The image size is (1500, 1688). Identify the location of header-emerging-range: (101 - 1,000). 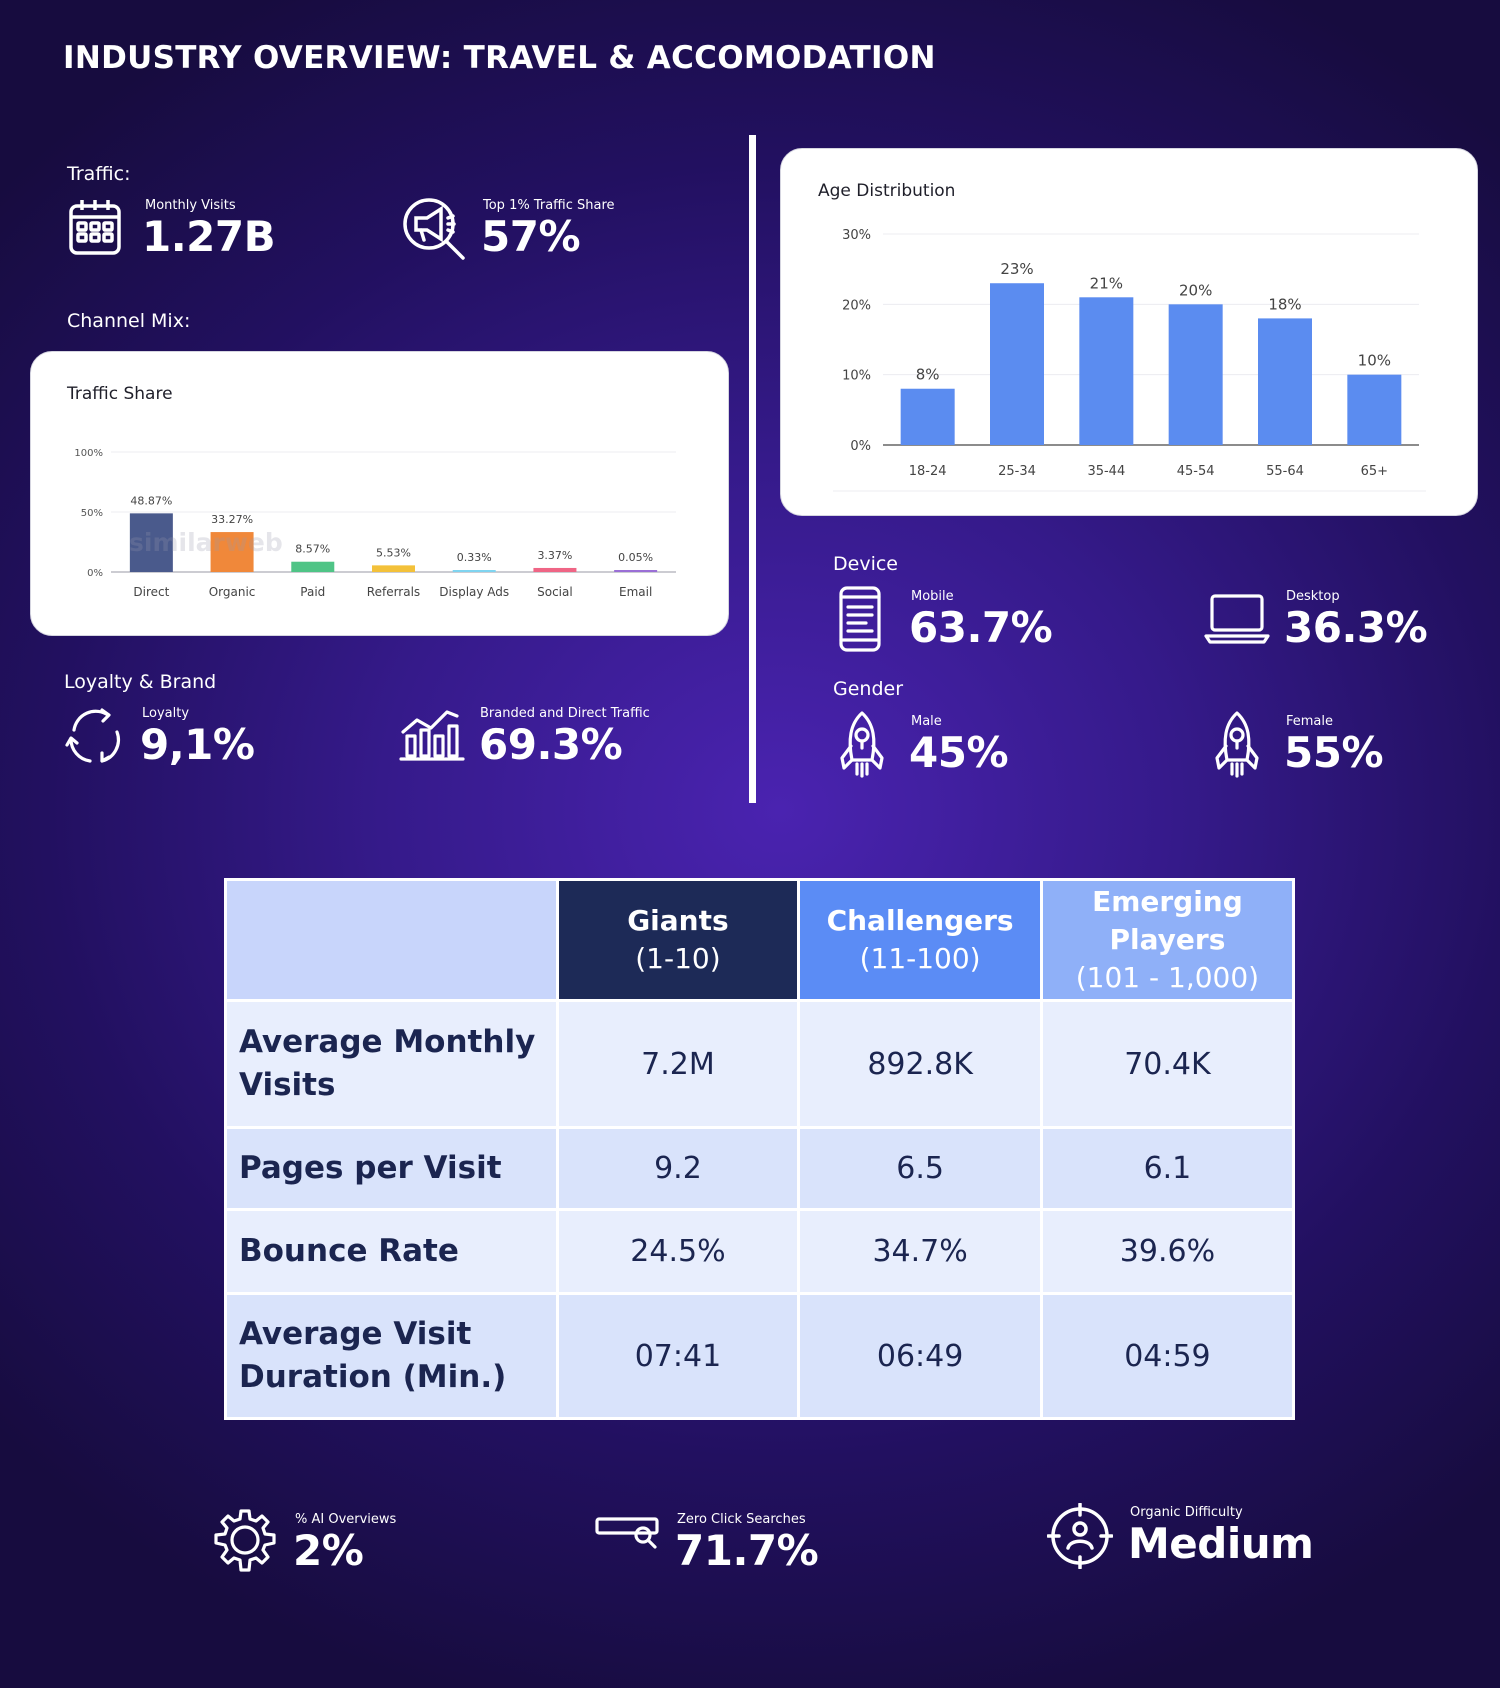
(1167, 977).